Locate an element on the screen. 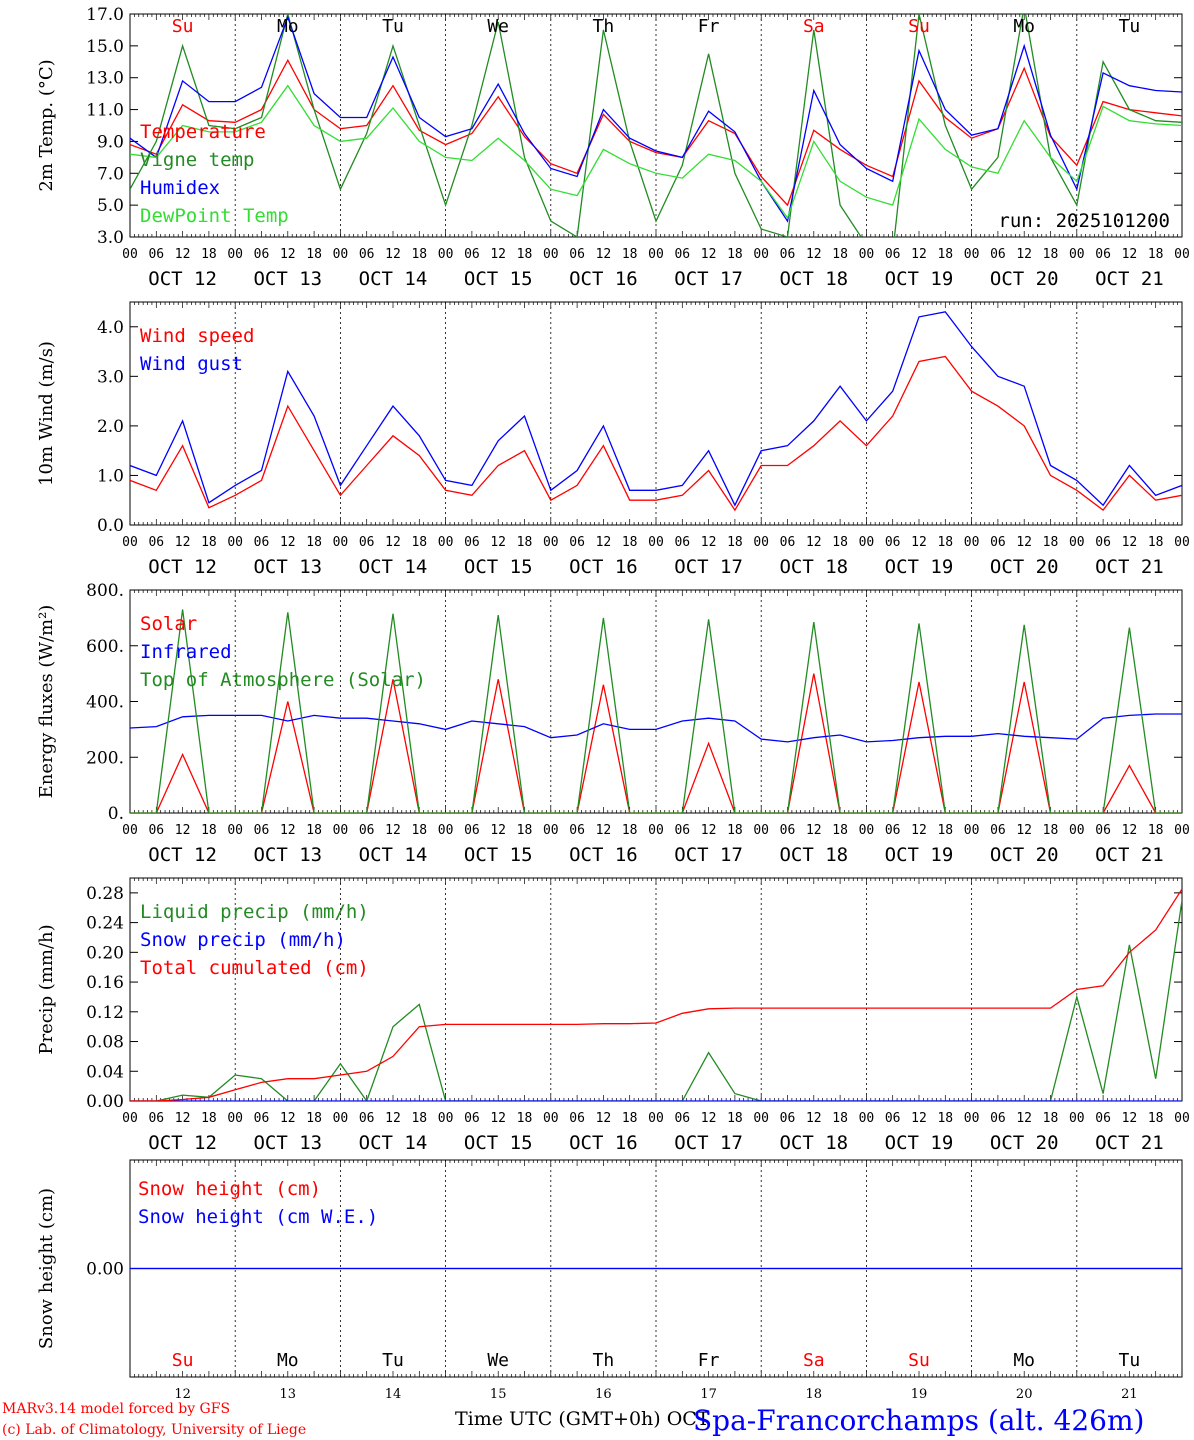 The height and width of the screenshot is (1440, 1194). day-of-week-label: Su is located at coordinates (919, 1360).